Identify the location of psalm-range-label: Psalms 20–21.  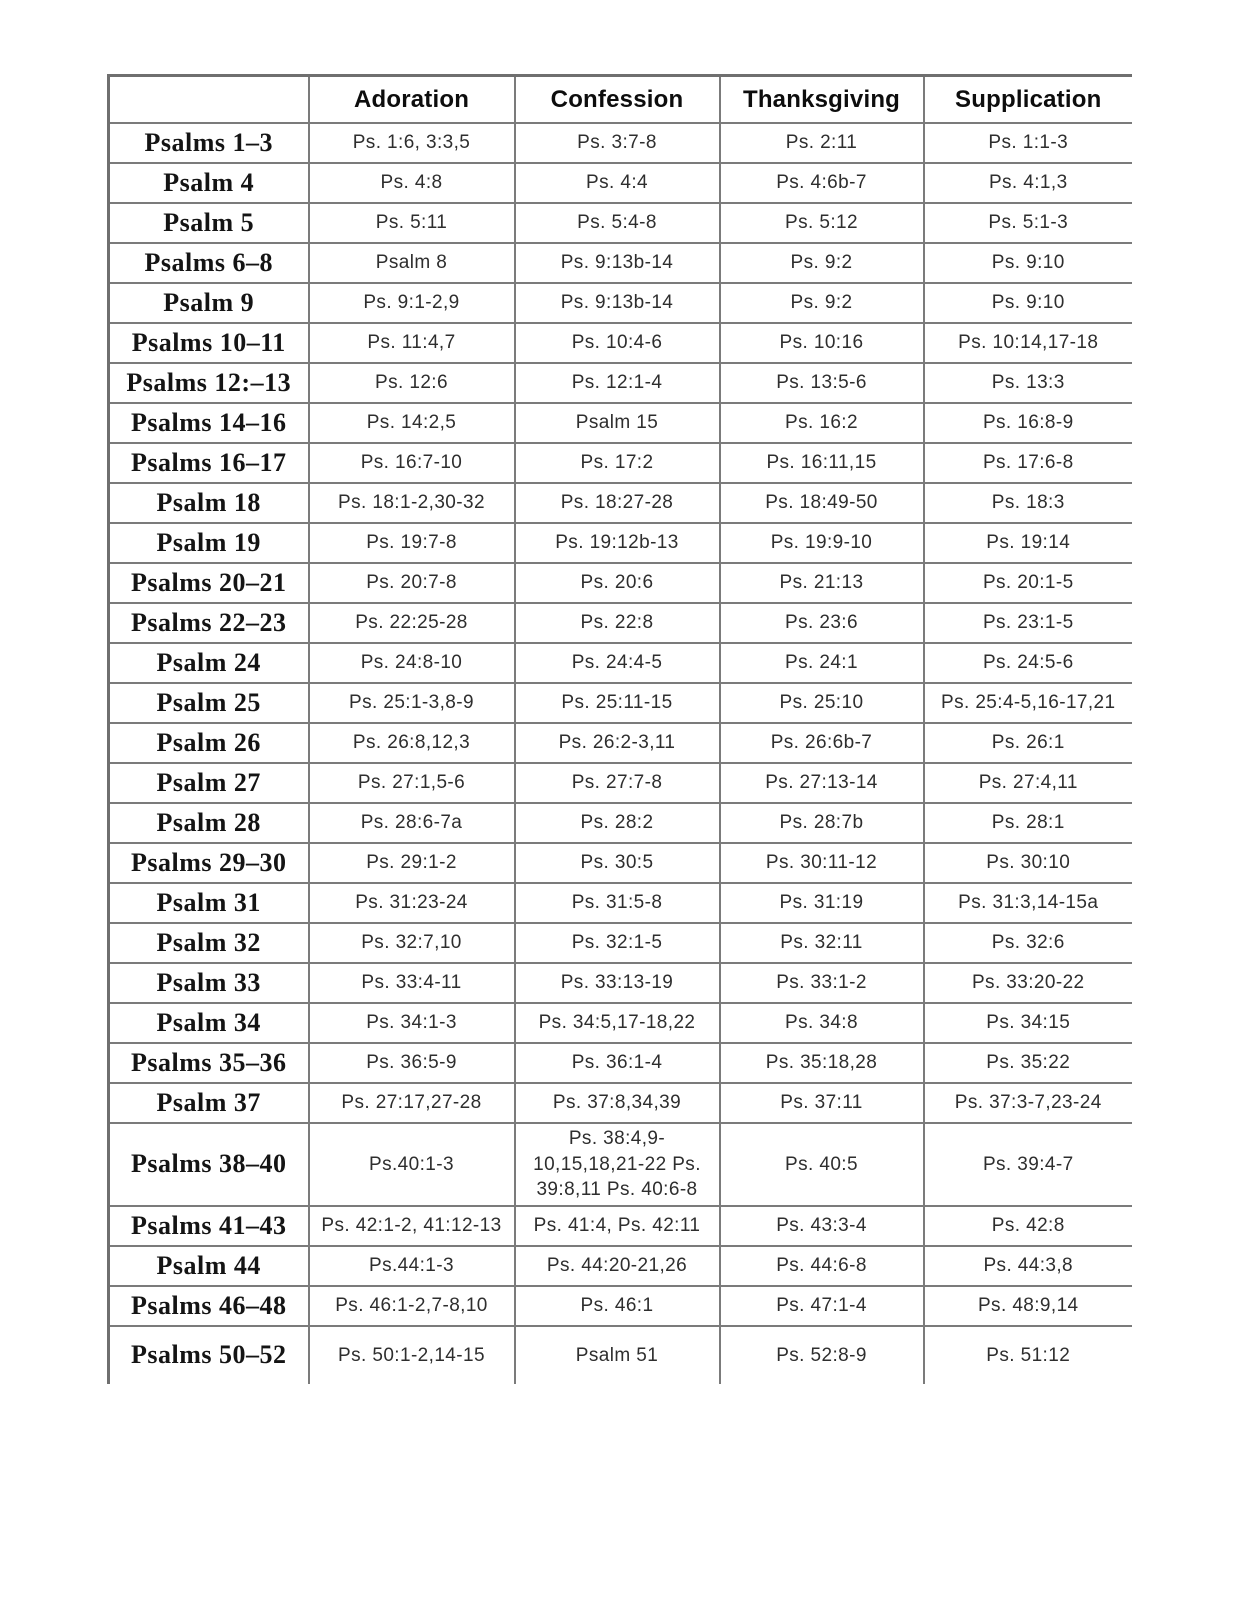
(208, 583).